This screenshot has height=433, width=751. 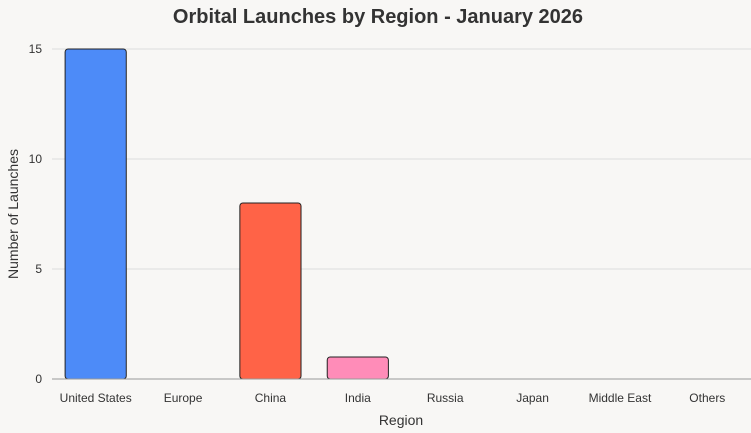 What do you see at coordinates (38, 379) in the screenshot?
I see `y-tick-label: 0` at bounding box center [38, 379].